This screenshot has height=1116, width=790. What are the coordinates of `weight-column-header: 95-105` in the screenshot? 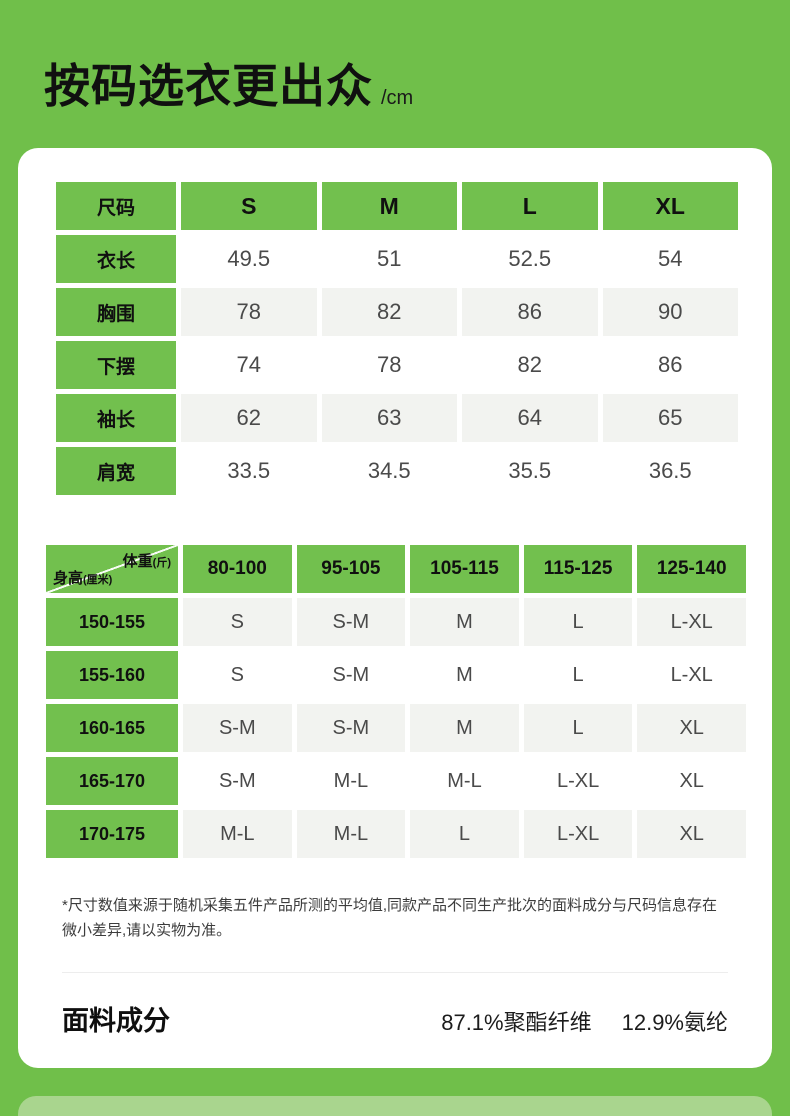 It's located at (351, 569).